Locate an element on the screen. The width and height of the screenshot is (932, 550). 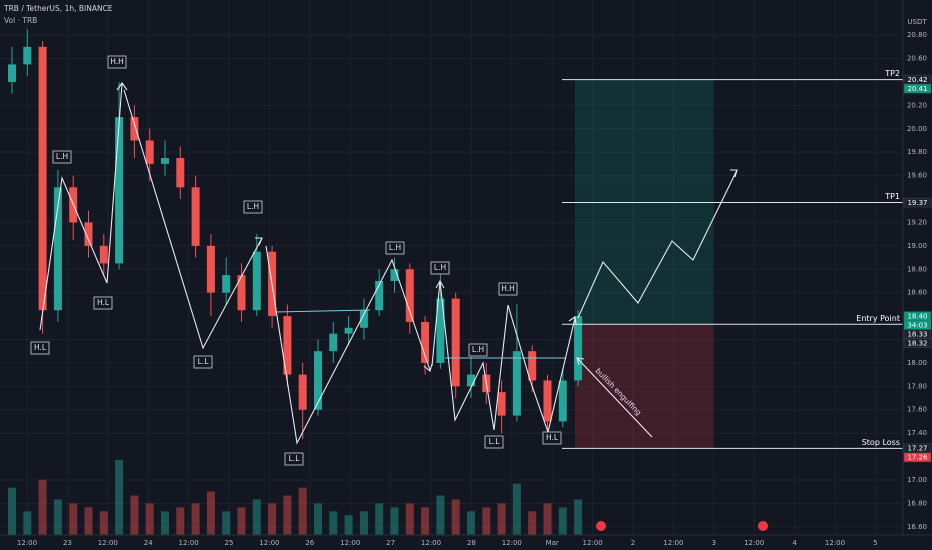
x-tick-label: 4 is located at coordinates (794, 543).